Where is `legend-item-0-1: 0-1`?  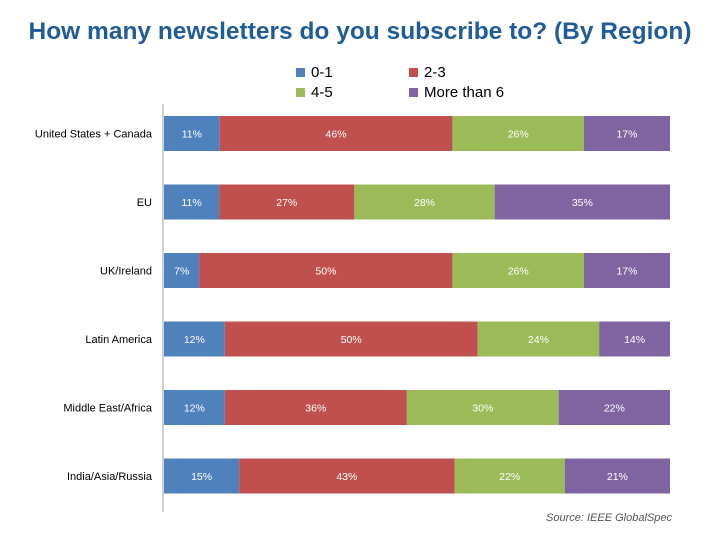
legend-item-0-1: 0-1 is located at coordinates (314, 72).